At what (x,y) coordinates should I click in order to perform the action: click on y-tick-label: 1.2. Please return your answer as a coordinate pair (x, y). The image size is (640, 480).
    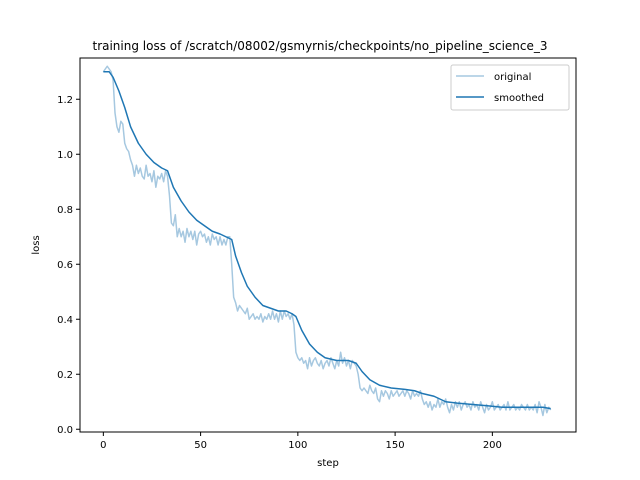
    Looking at the image, I should click on (65, 100).